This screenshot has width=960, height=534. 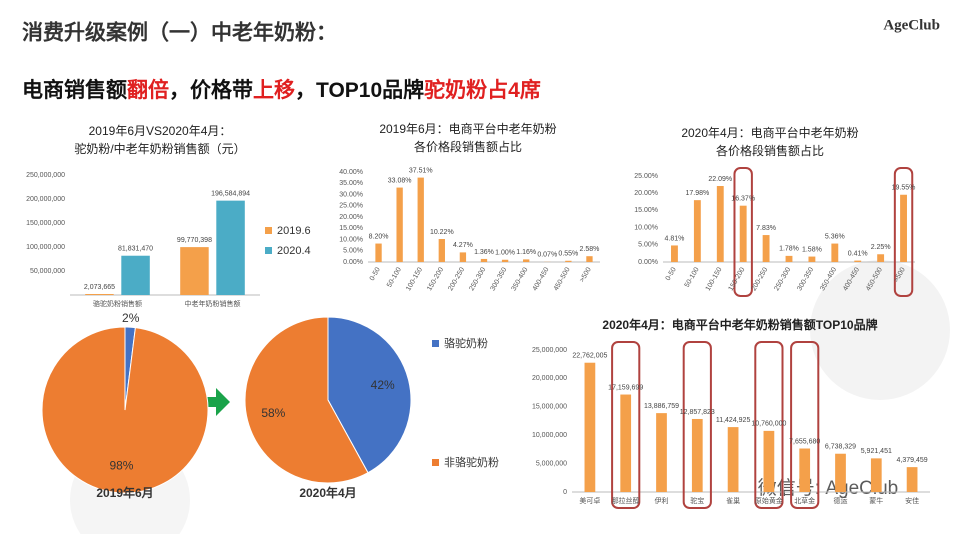 I want to click on data-label: 1.36%, so click(x=484, y=252).